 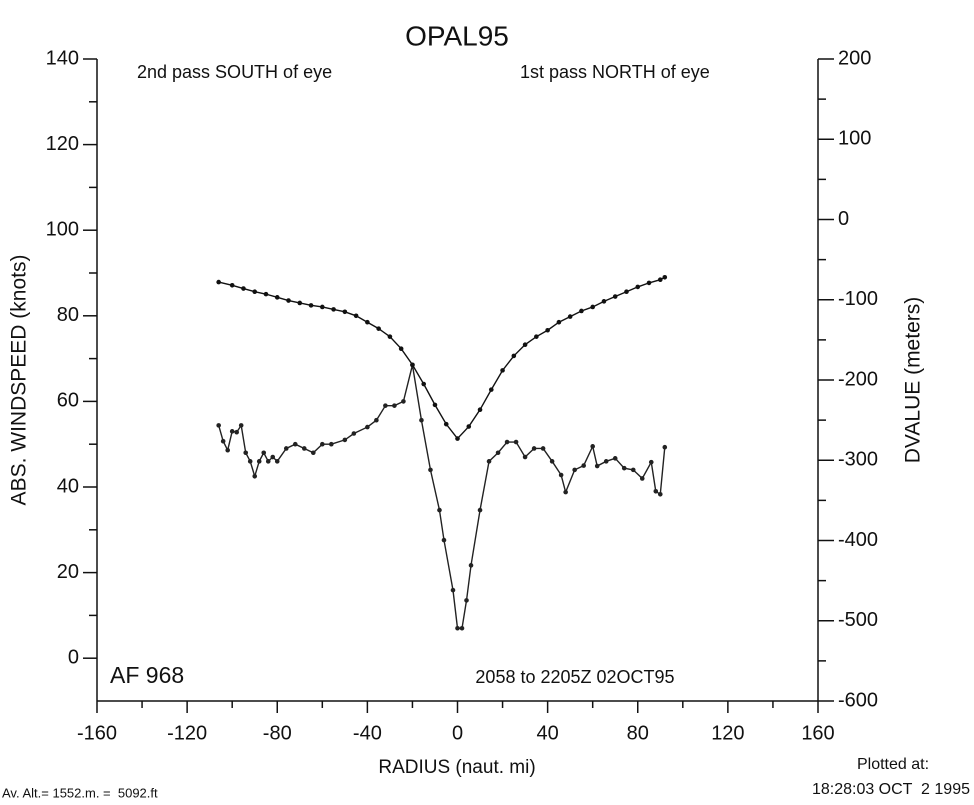 I want to click on x-tick-label: -160, so click(x=97, y=733).